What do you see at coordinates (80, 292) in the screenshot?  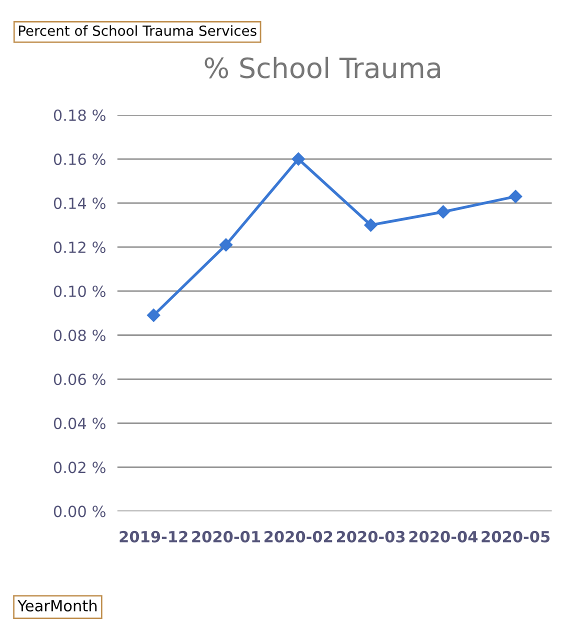 I see `y-tick-label: 0.10 %` at bounding box center [80, 292].